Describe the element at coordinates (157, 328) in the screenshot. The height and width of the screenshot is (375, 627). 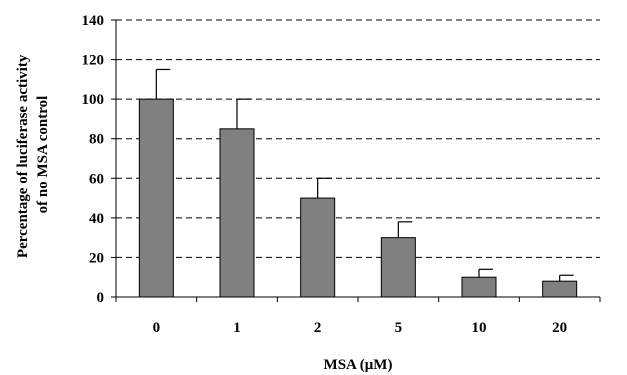
I see `x-tick-label: 0` at that location.